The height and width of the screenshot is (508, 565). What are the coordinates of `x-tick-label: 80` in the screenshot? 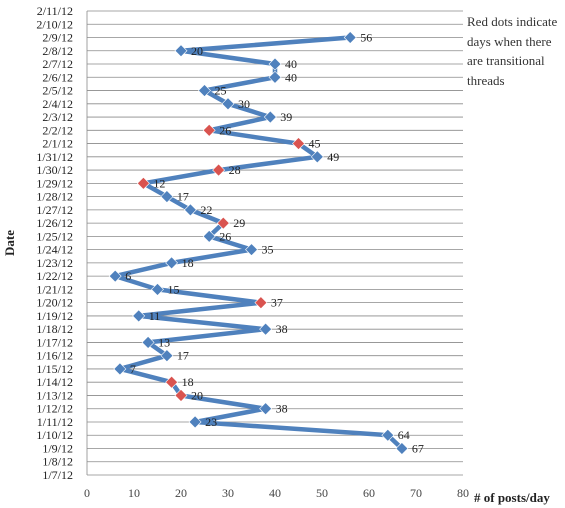 It's located at (463, 493).